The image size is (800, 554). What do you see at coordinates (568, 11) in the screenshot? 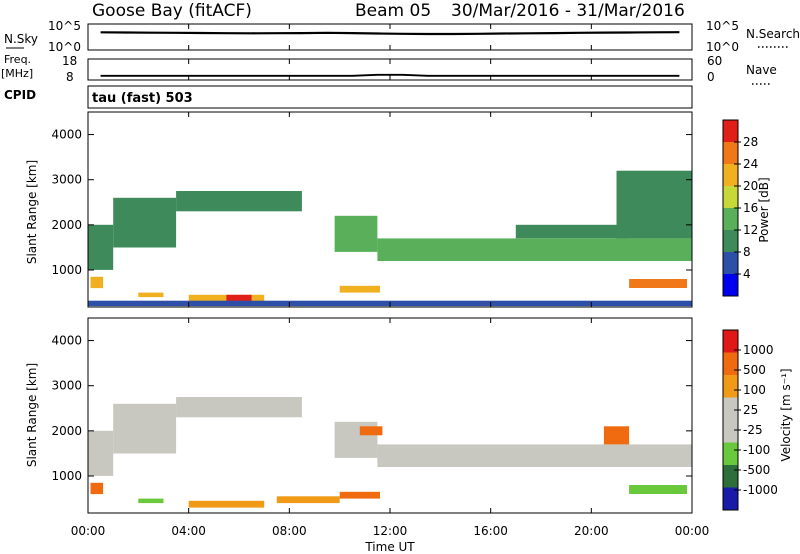
I see `date-range: 30/Mar/2016 - 31/Mar/2016` at bounding box center [568, 11].